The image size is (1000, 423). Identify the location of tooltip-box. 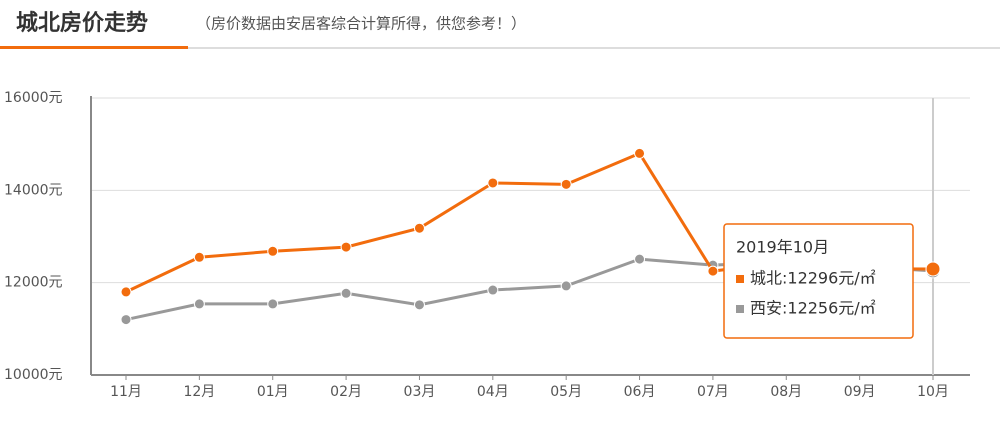
(818, 281).